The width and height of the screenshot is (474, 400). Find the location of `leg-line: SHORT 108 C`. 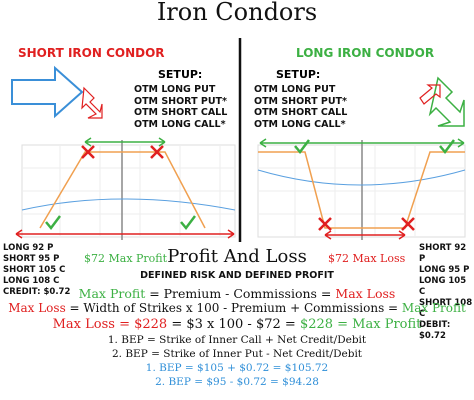

leg-line: SHORT 108 C is located at coordinates (446, 308).